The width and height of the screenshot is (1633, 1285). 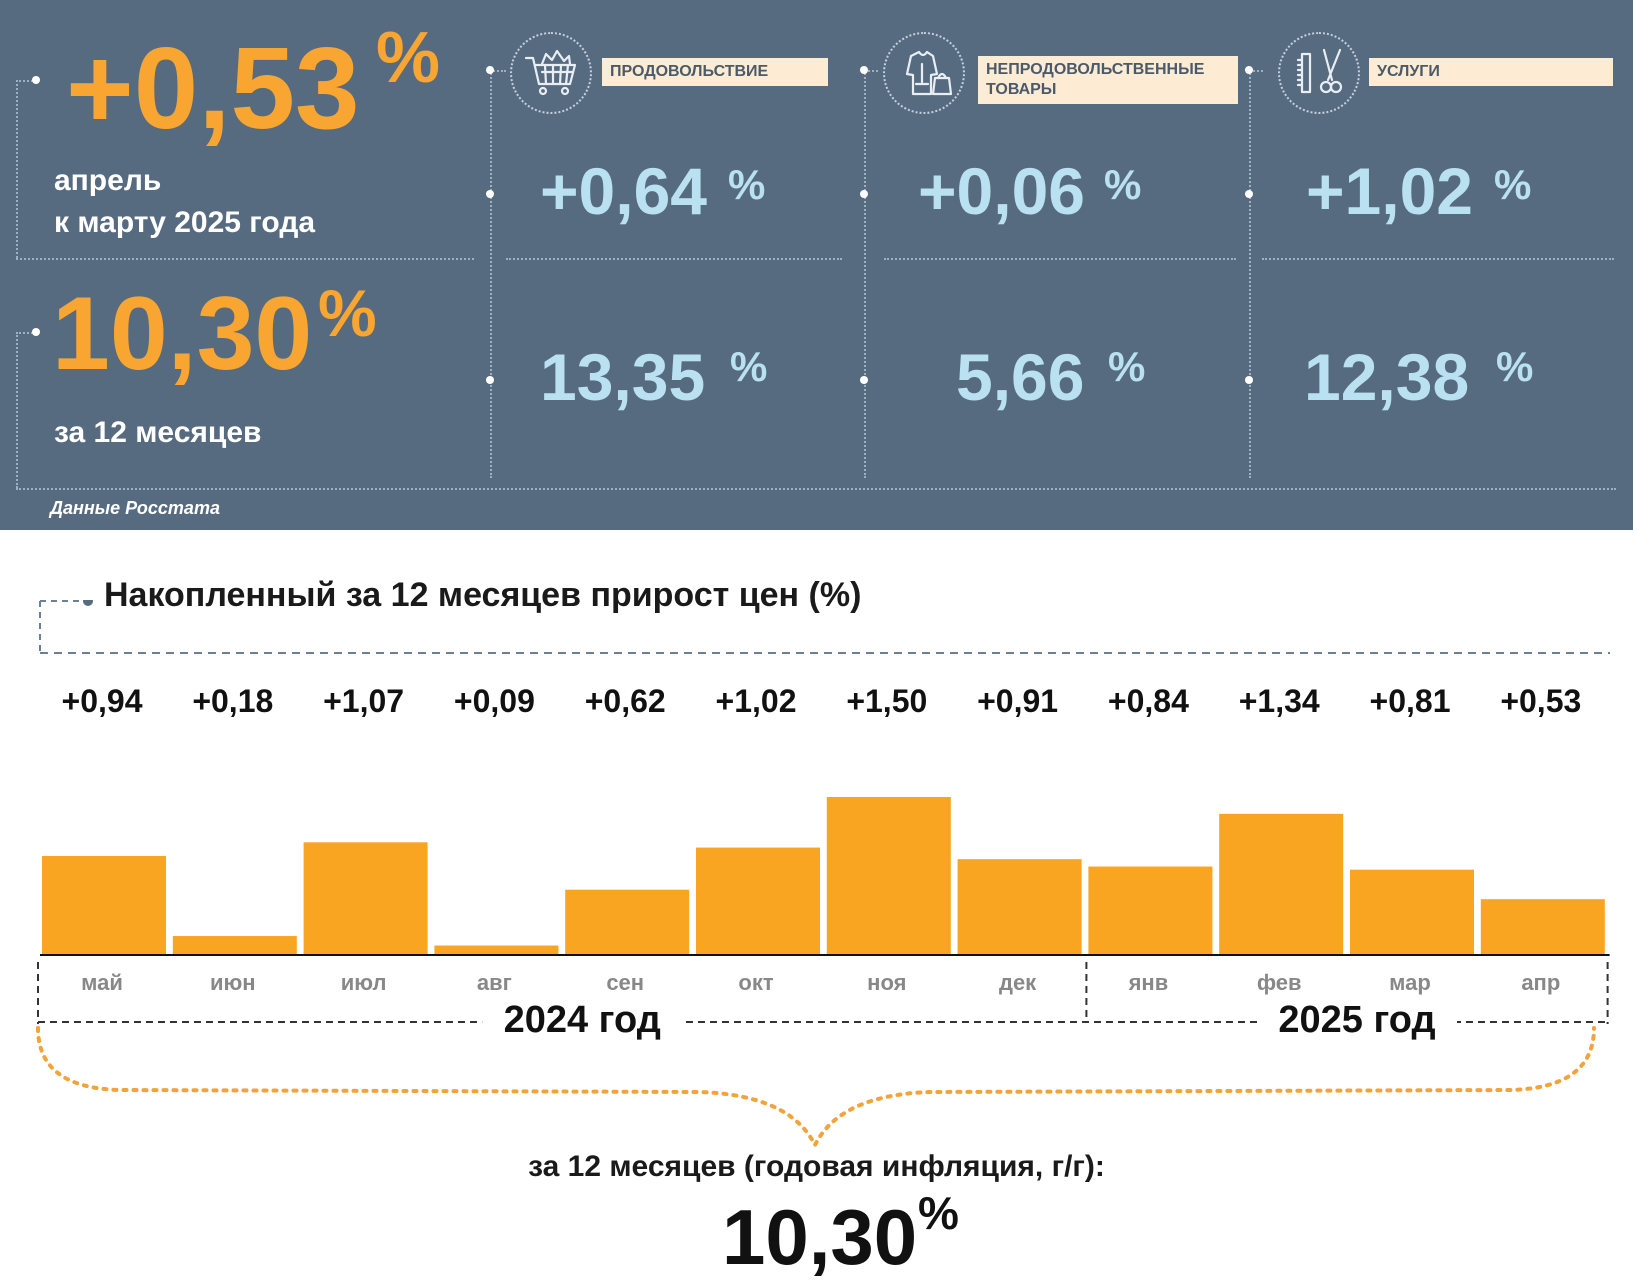 What do you see at coordinates (1020, 377) in the screenshot?
I see `nonfood-annual-value: 5,66` at bounding box center [1020, 377].